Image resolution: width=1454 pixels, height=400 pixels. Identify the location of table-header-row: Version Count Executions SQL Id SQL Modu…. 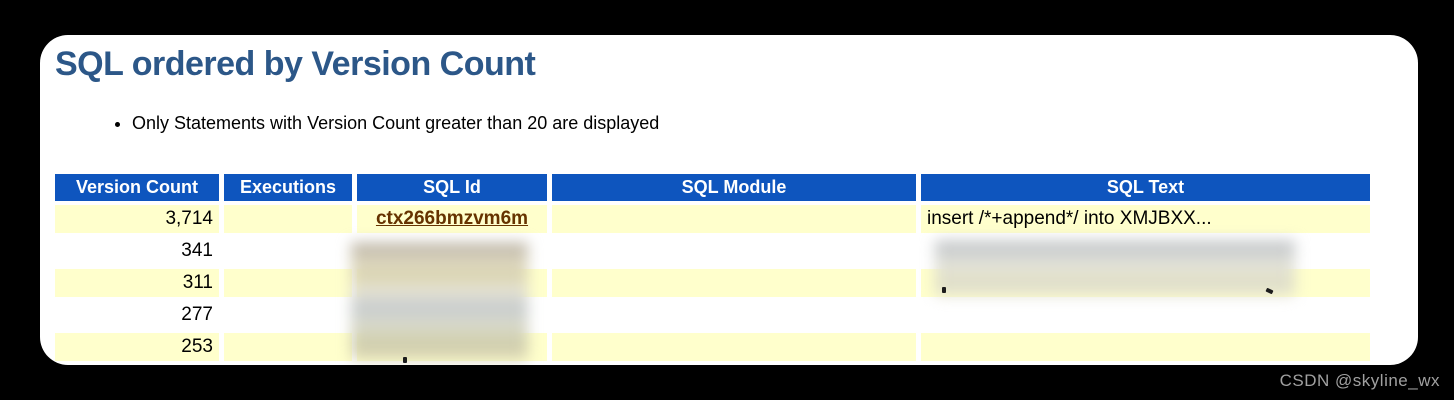
(712, 187).